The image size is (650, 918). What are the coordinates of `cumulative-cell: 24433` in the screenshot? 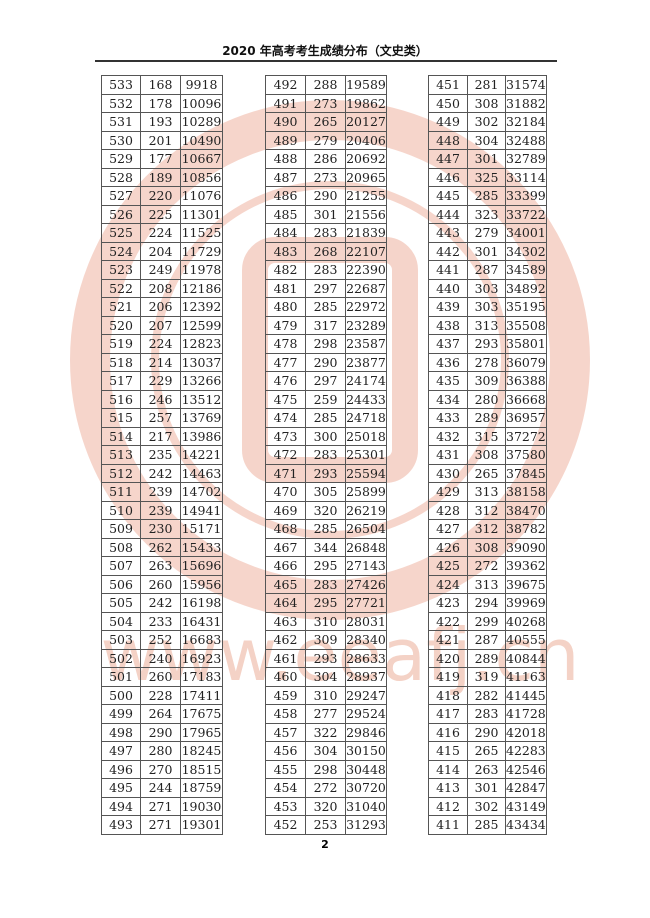 It's located at (366, 399).